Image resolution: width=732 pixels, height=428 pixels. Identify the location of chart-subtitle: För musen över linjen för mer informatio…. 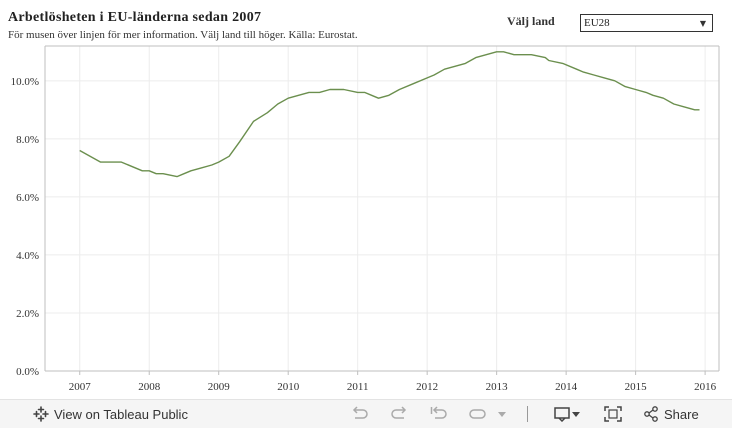
(183, 35).